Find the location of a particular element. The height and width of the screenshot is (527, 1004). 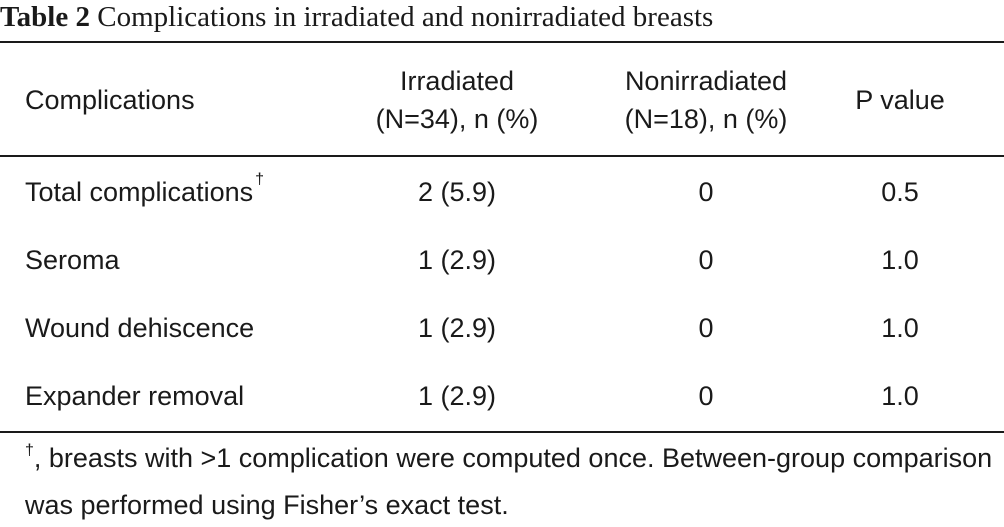

table-row: Wound dehiscence 1 (2.9) 0 1.0 is located at coordinates (502, 328).